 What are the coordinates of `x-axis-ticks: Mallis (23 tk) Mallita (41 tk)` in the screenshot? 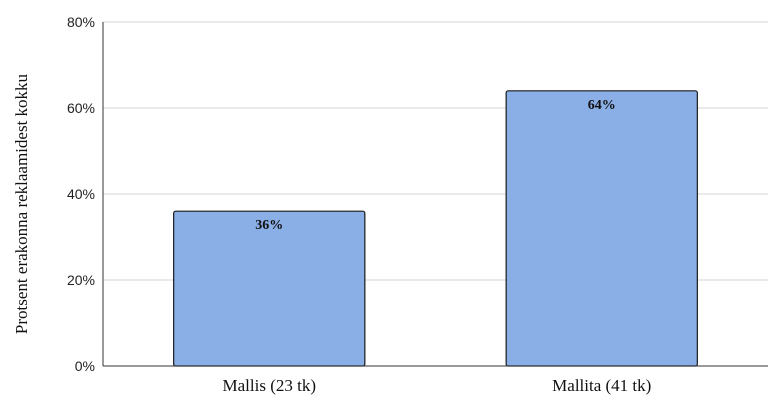 It's located at (437, 385).